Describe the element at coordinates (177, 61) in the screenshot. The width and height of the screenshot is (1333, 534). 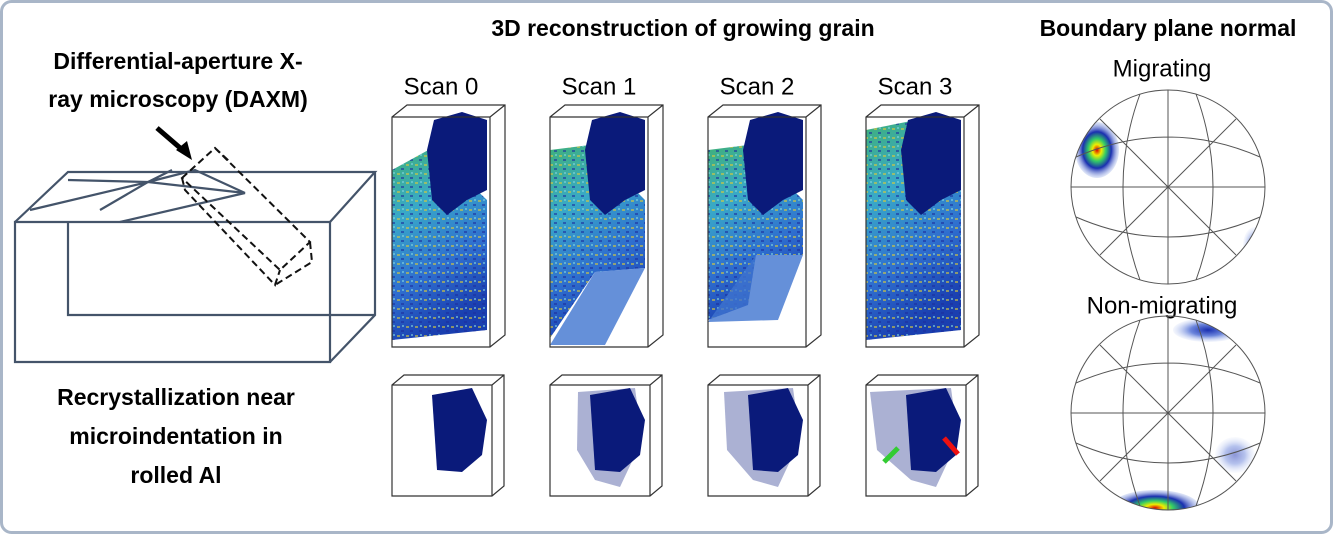
I see `daxm-line: Differential-aperture X-` at that location.